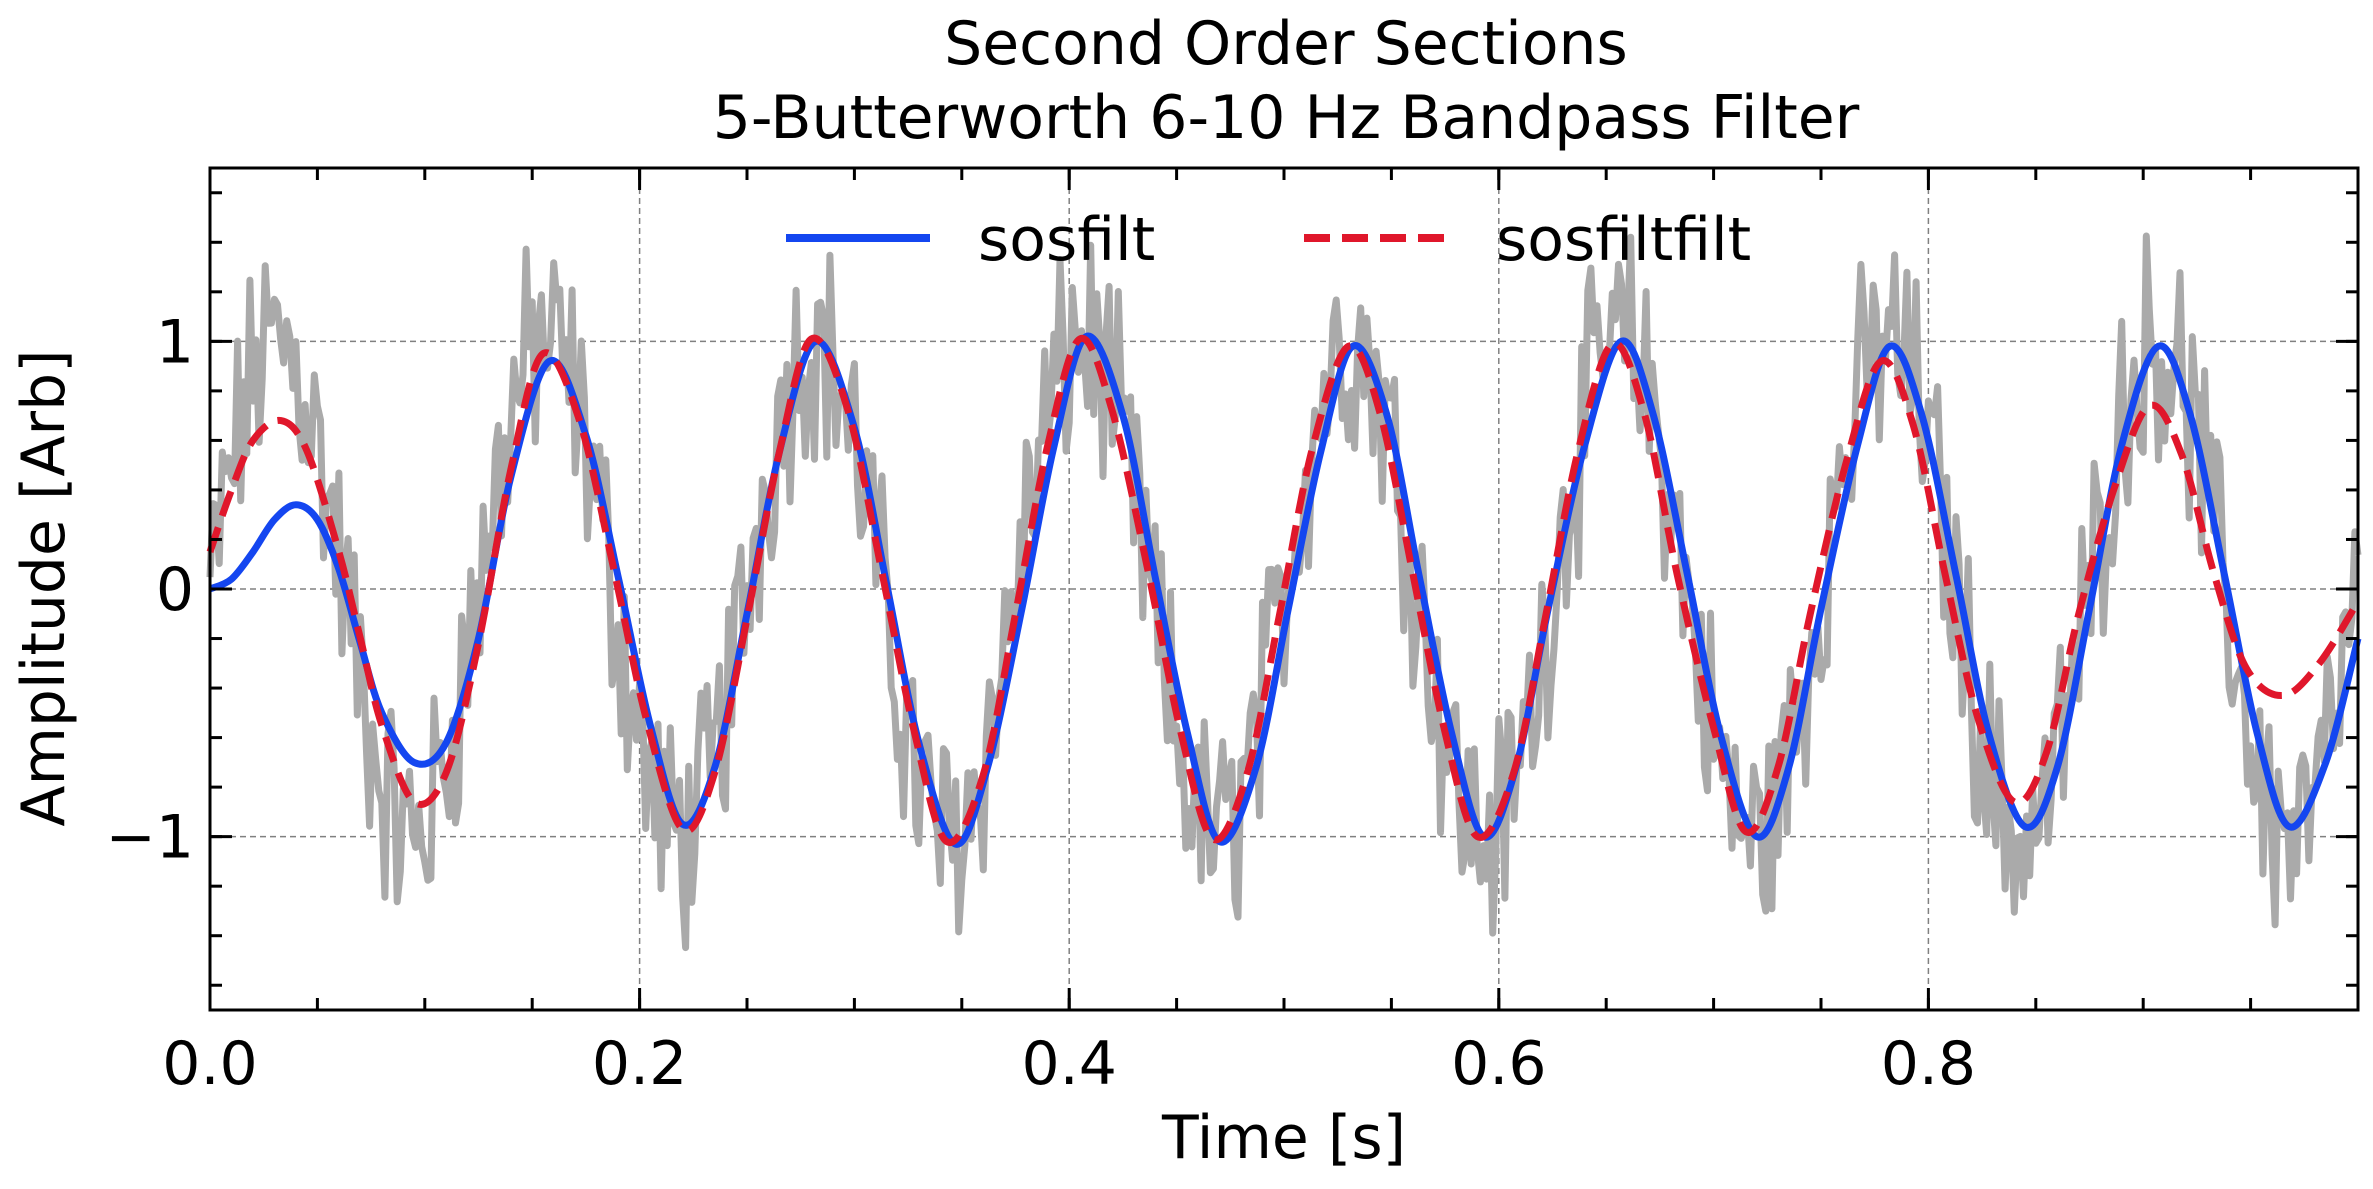  What do you see at coordinates (639, 1064) in the screenshot?
I see `x-tick-label: 0.2` at bounding box center [639, 1064].